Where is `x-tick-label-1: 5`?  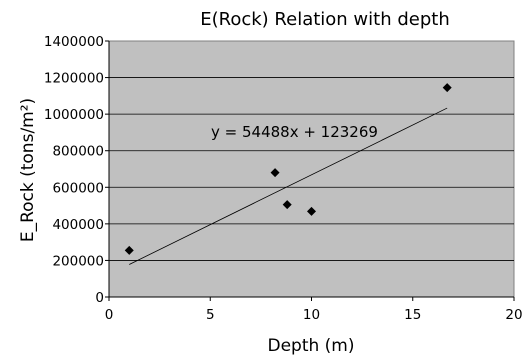 x-tick-label-1: 5 is located at coordinates (210, 315).